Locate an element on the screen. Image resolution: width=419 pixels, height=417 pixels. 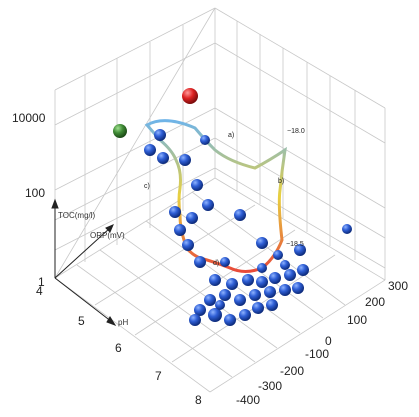
annotations: a) b) c) d) −18.0 −18.5 is located at coordinates (224, 197).